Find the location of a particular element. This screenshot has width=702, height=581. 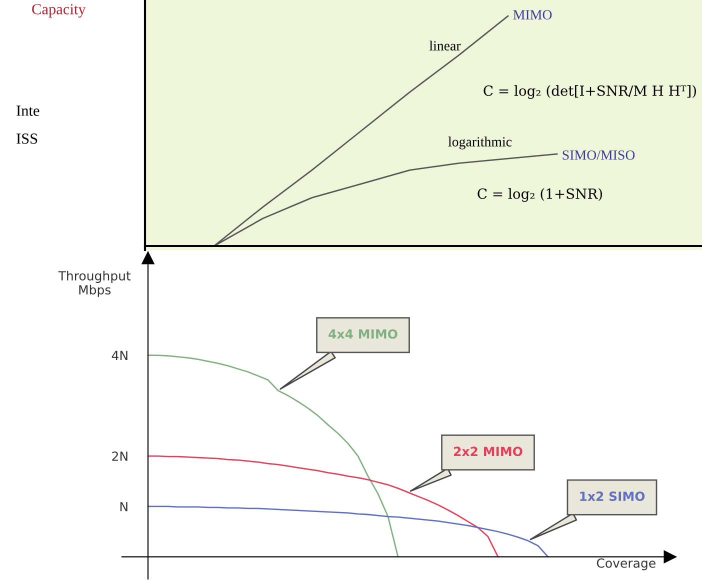

annotation: logarithmic is located at coordinates (480, 143).